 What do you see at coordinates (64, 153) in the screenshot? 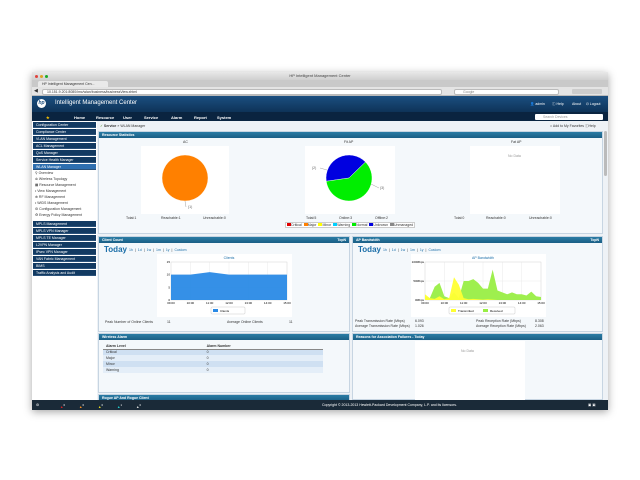
I see `sidebar-item: QoS Manager` at bounding box center [64, 153].